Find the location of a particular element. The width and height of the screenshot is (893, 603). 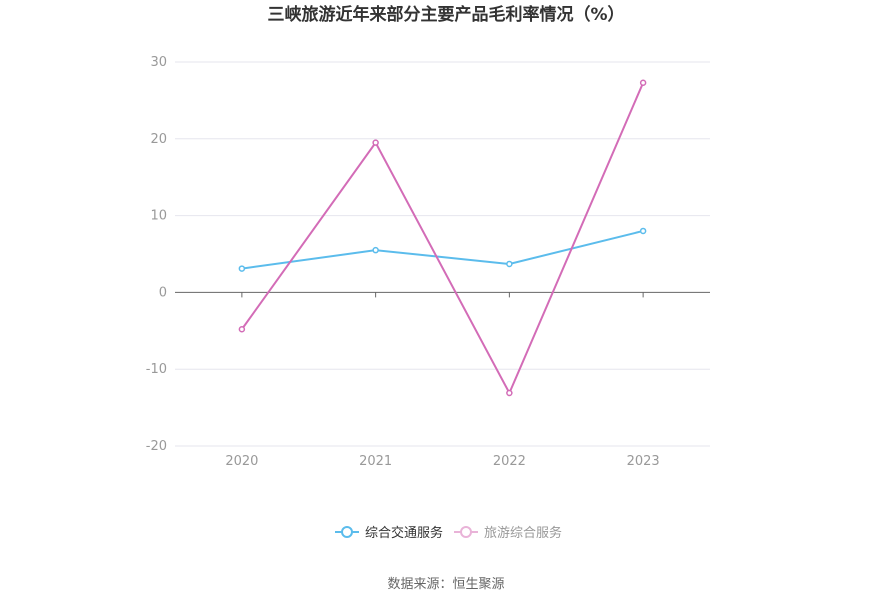

x-tick-label: 2020 is located at coordinates (241, 461).